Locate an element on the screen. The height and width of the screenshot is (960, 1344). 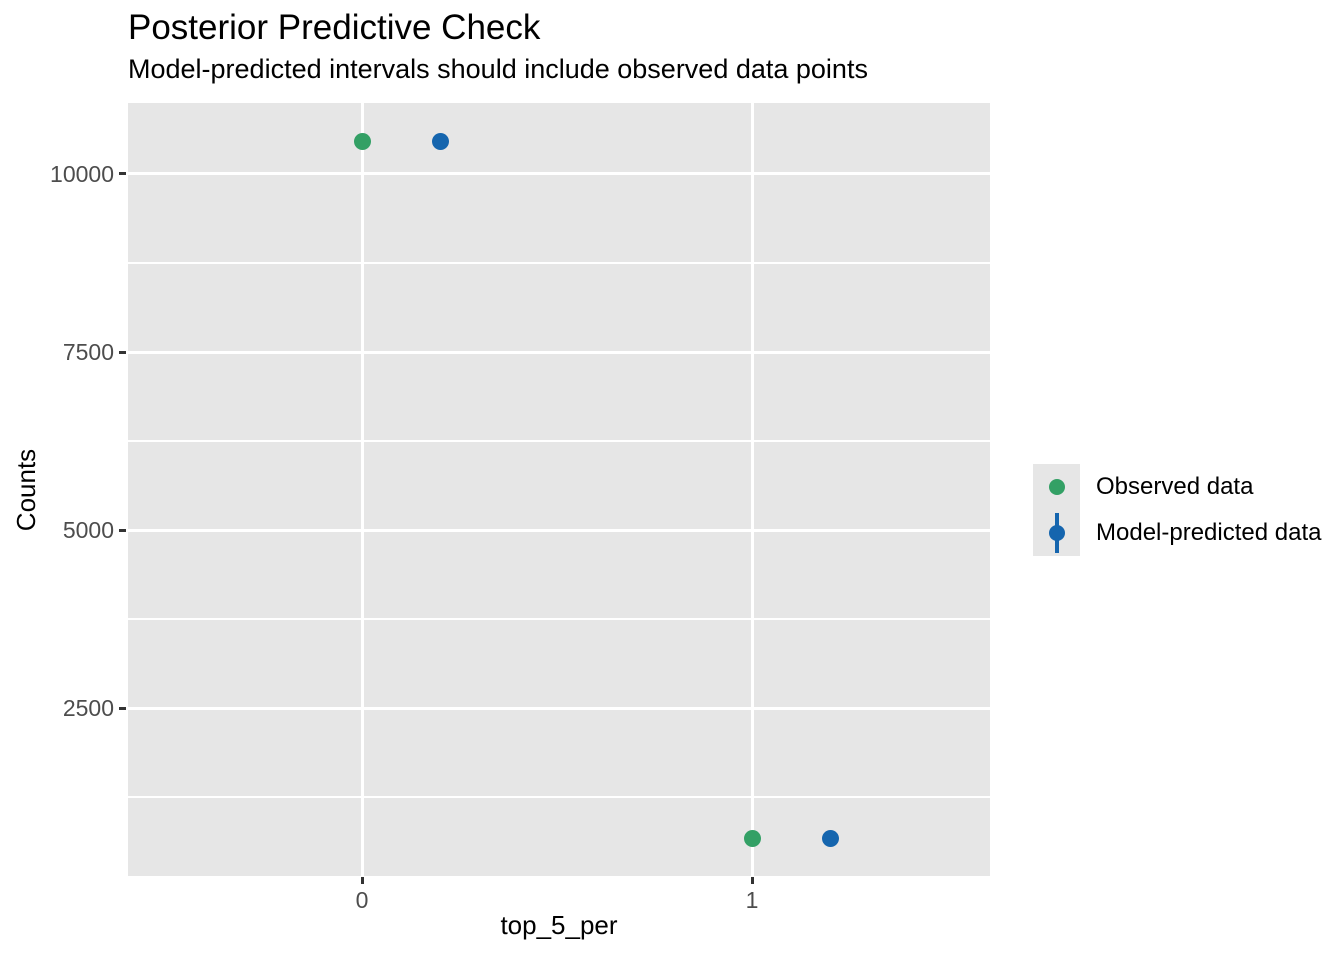
observed-point-icon is located at coordinates (1056, 487).